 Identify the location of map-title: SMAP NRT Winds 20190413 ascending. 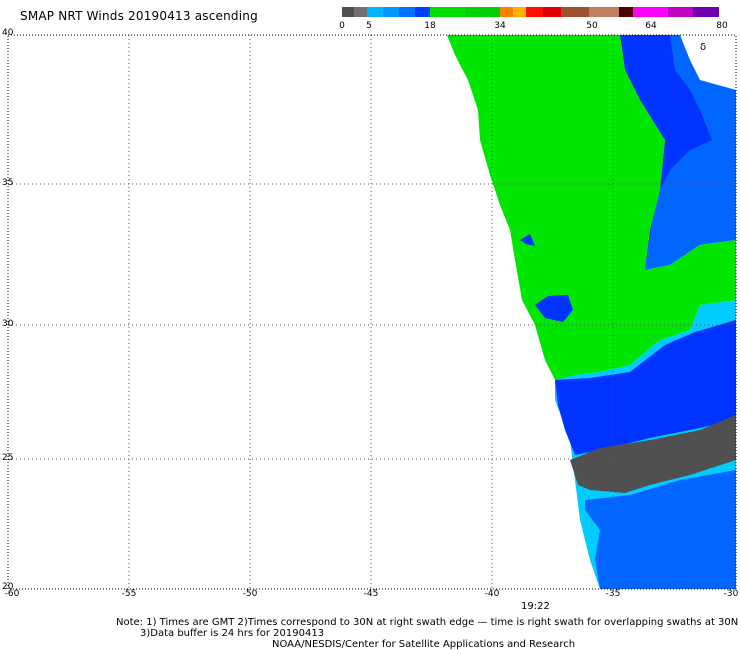
(139, 16).